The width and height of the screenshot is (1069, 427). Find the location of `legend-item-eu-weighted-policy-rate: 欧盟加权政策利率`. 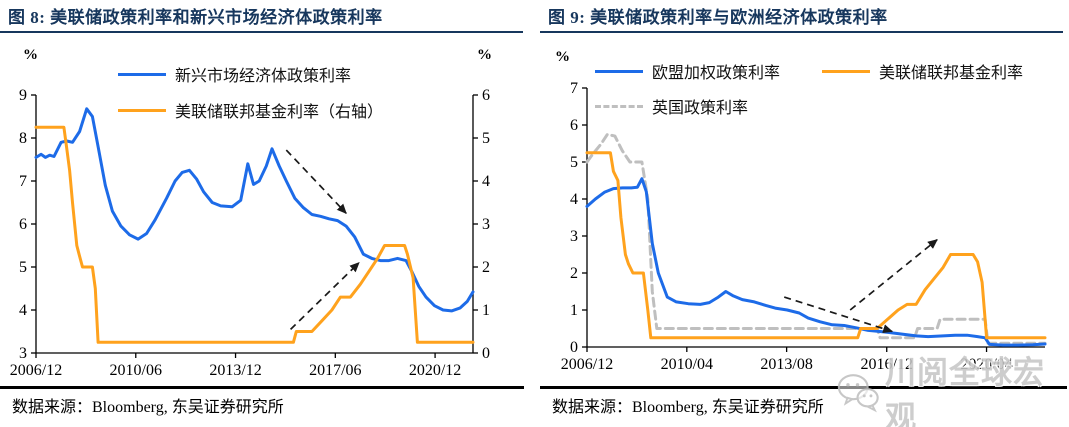

legend-item-eu-weighted-policy-rate: 欧盟加权政策利率 is located at coordinates (687, 71).